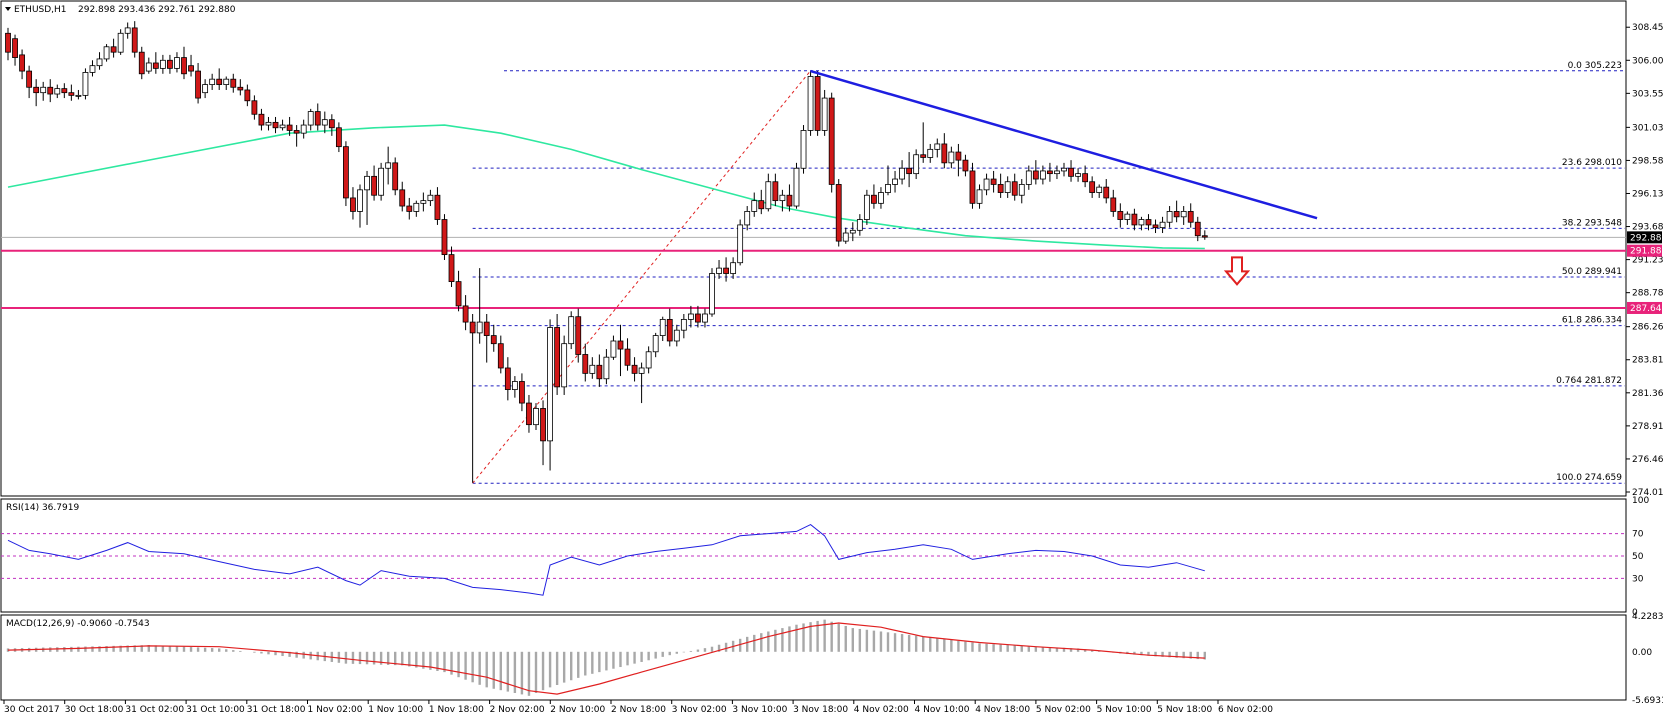  Describe the element at coordinates (1647, 701) in the screenshot. I see `macd-axis-label: -5.6931` at that location.